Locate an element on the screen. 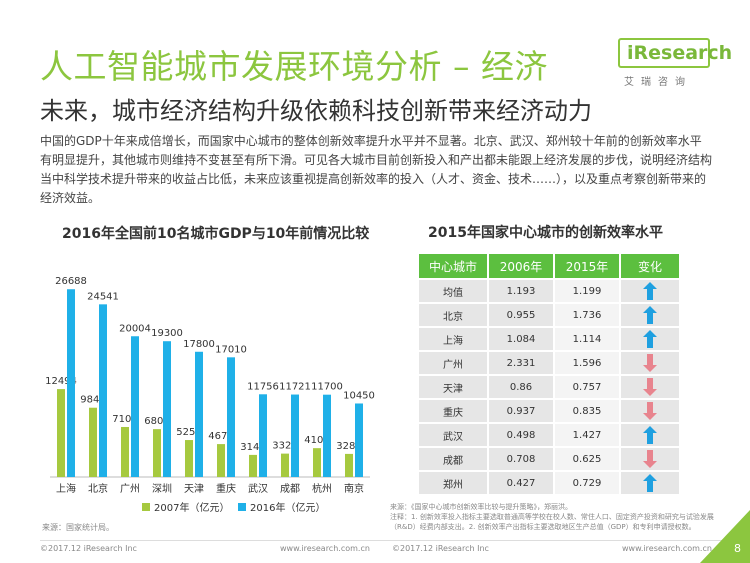  cell-2006: 0.86 is located at coordinates (521, 387).